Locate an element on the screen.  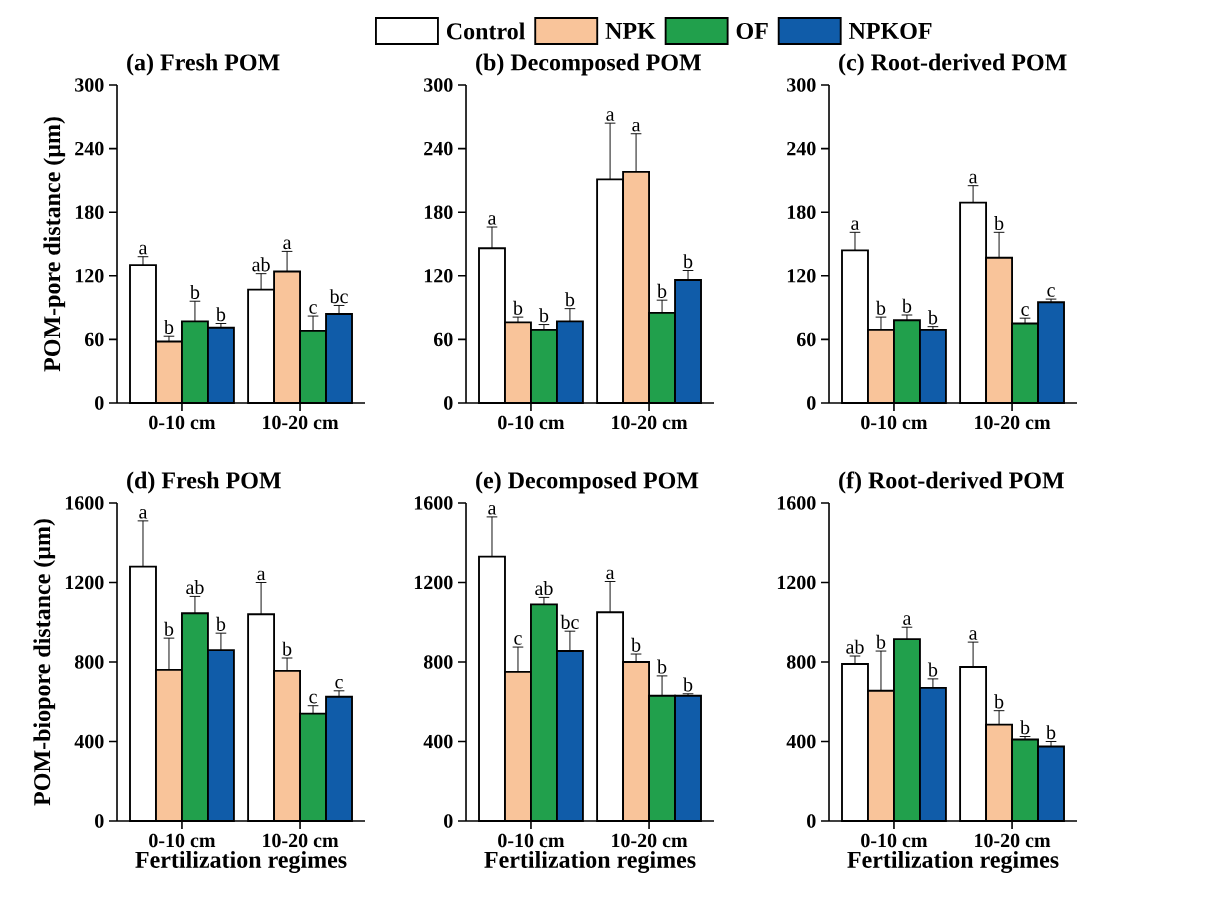
chart-title: (d) Fresh POM is located at coordinates (204, 482).